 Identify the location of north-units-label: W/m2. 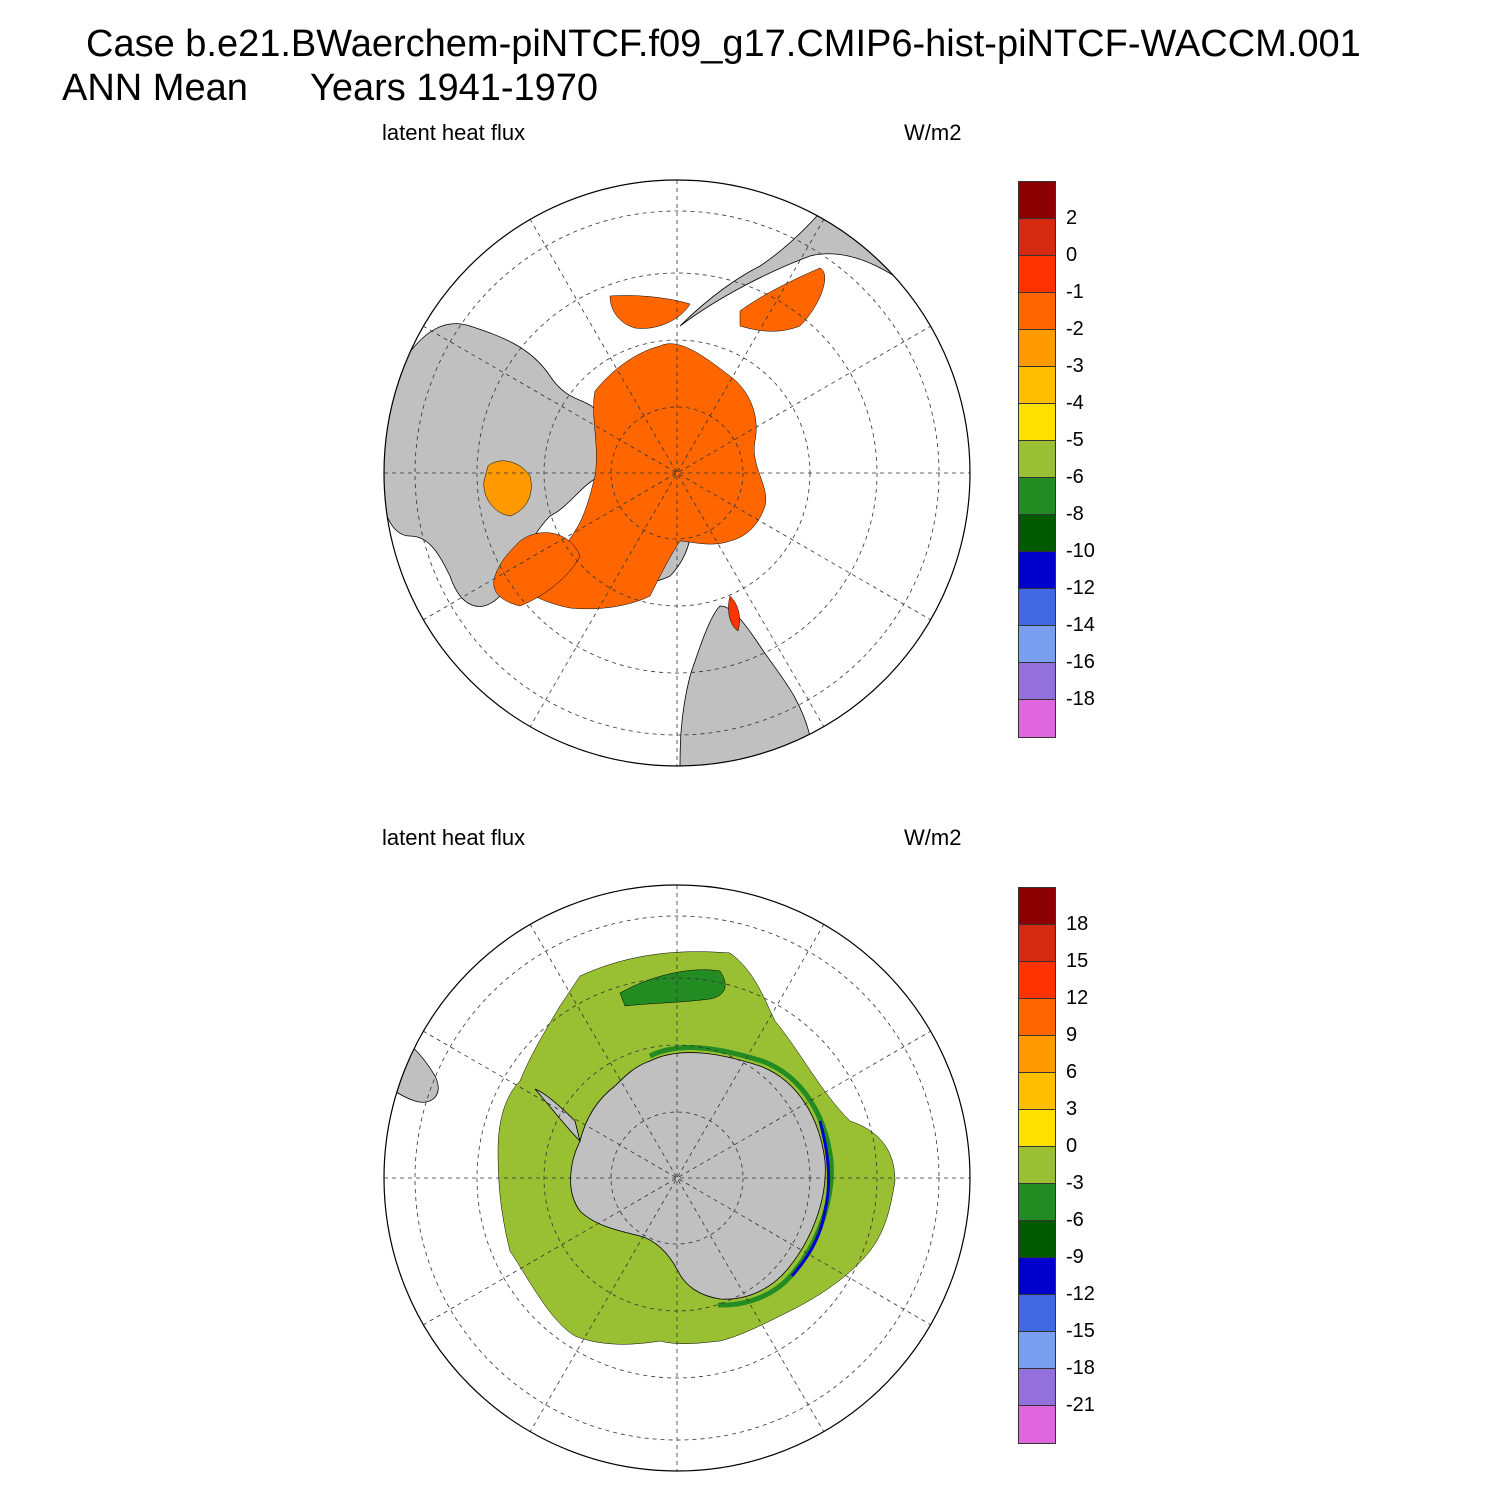
(933, 132).